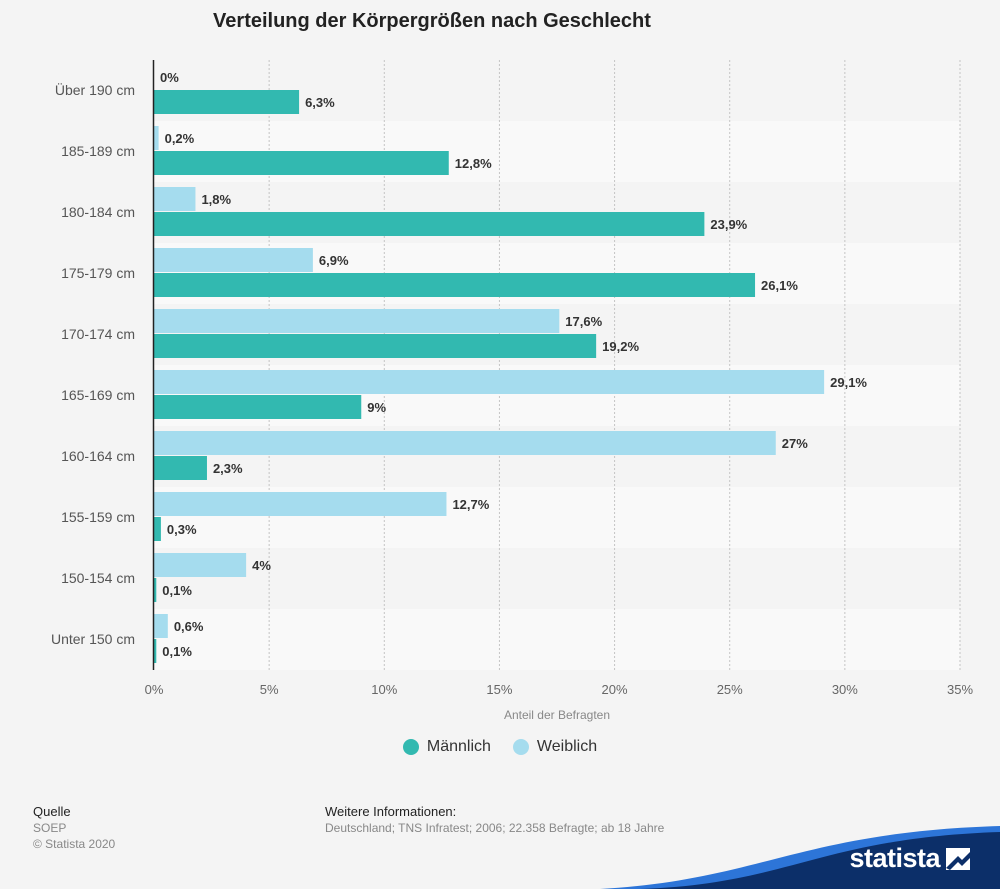 This screenshot has width=1000, height=889. Describe the element at coordinates (559, 689) in the screenshot. I see `x-axis-ticks: 0% 5% 10% 15% 20% 25% 30% 35%` at that location.